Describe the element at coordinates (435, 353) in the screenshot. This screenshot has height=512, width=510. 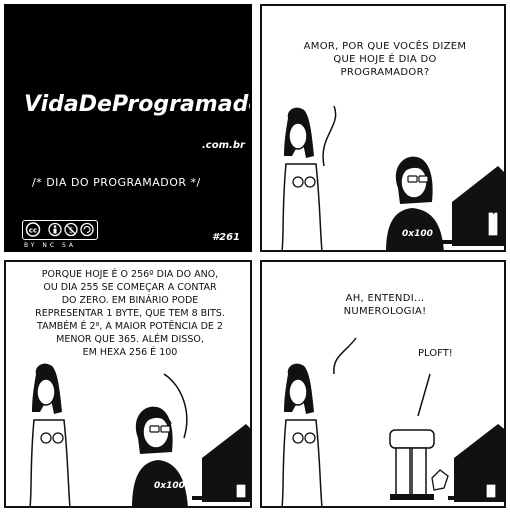
I see `sound-effect-ploft: PLOFT!` at that location.